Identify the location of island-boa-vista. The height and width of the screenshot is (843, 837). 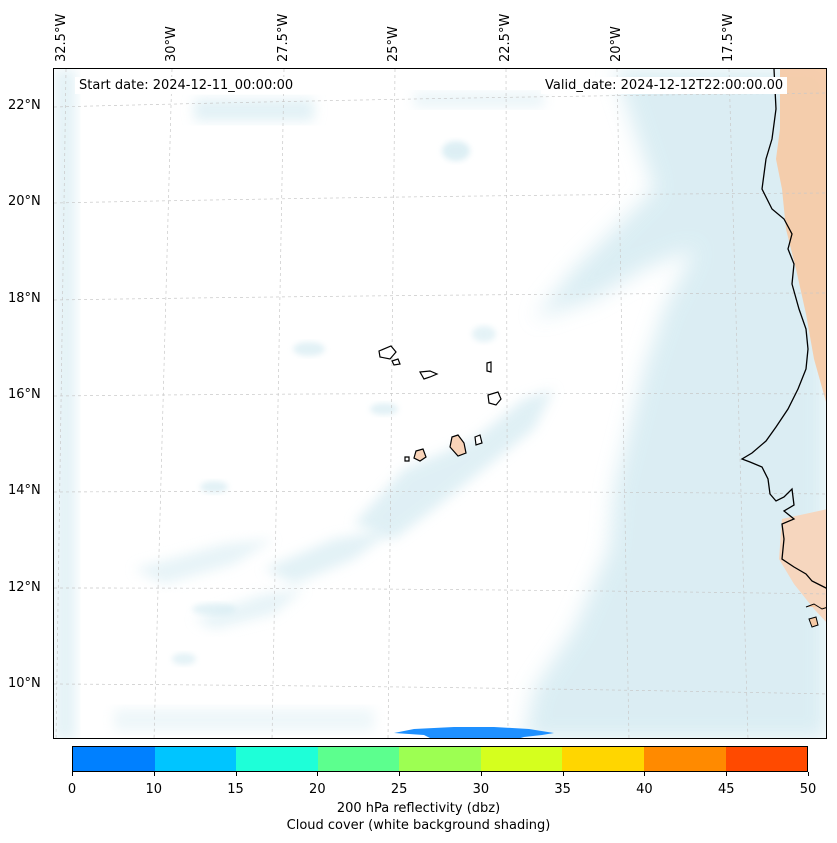
(494, 398).